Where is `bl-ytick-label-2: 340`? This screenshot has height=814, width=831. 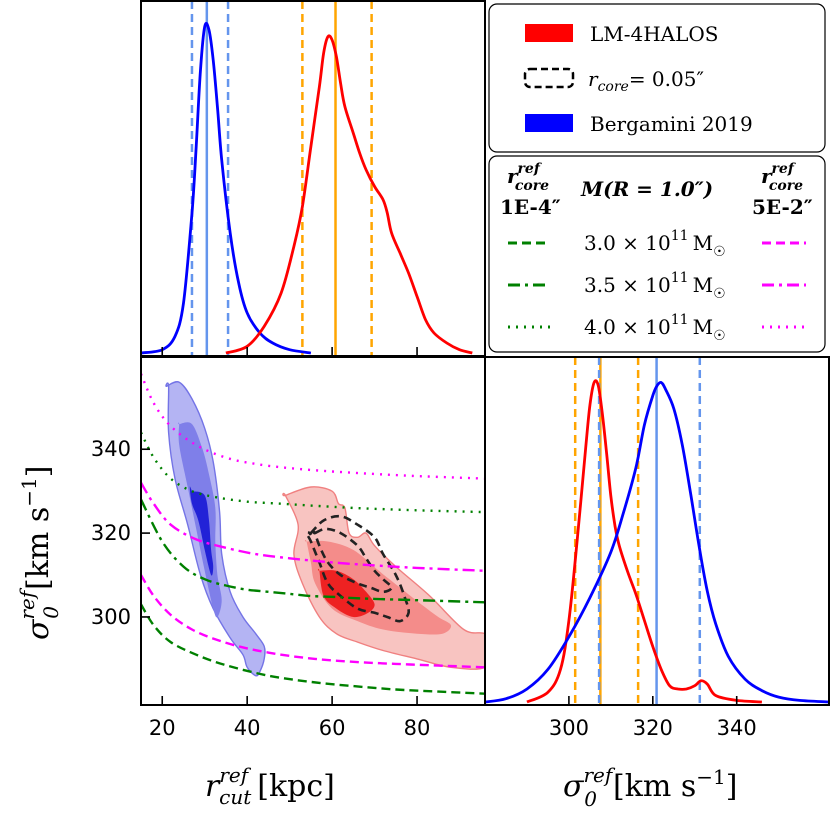 bl-ytick-label-2: 340 is located at coordinates (111, 449).